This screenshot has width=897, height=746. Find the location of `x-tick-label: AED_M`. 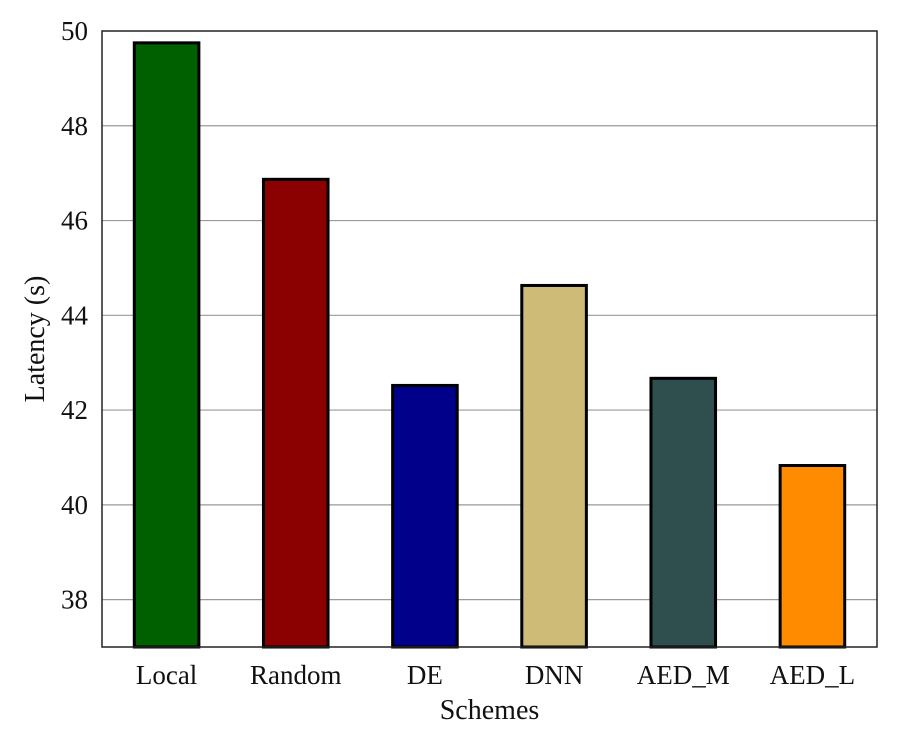

x-tick-label: AED_M is located at coordinates (683, 675).